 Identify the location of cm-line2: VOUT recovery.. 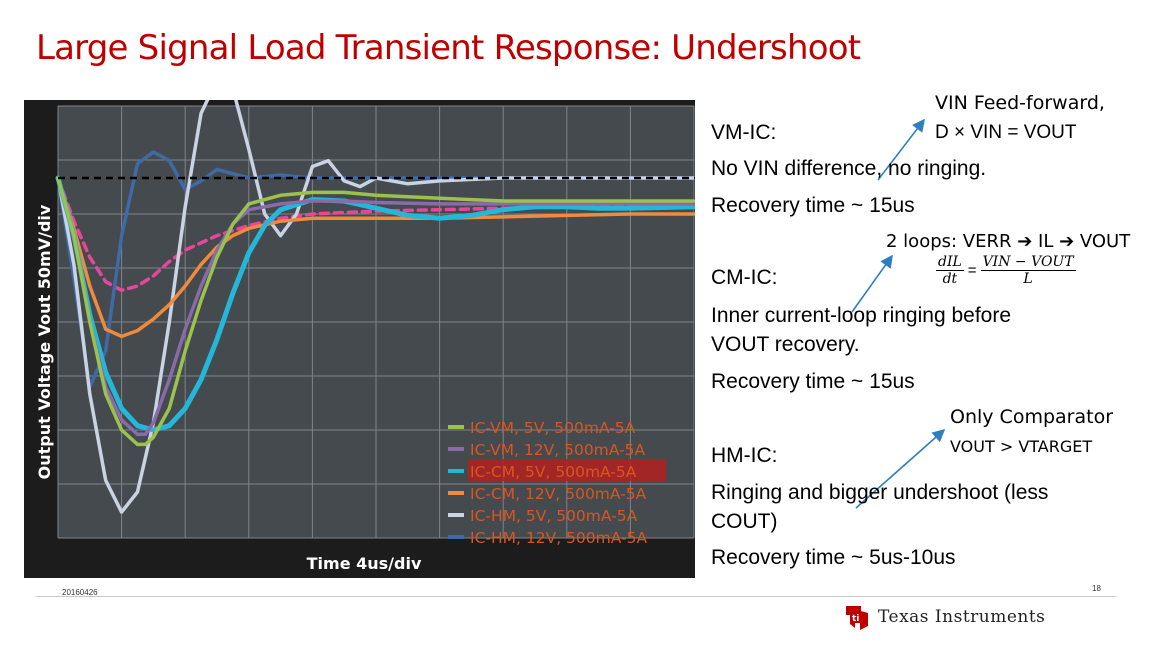
(785, 344).